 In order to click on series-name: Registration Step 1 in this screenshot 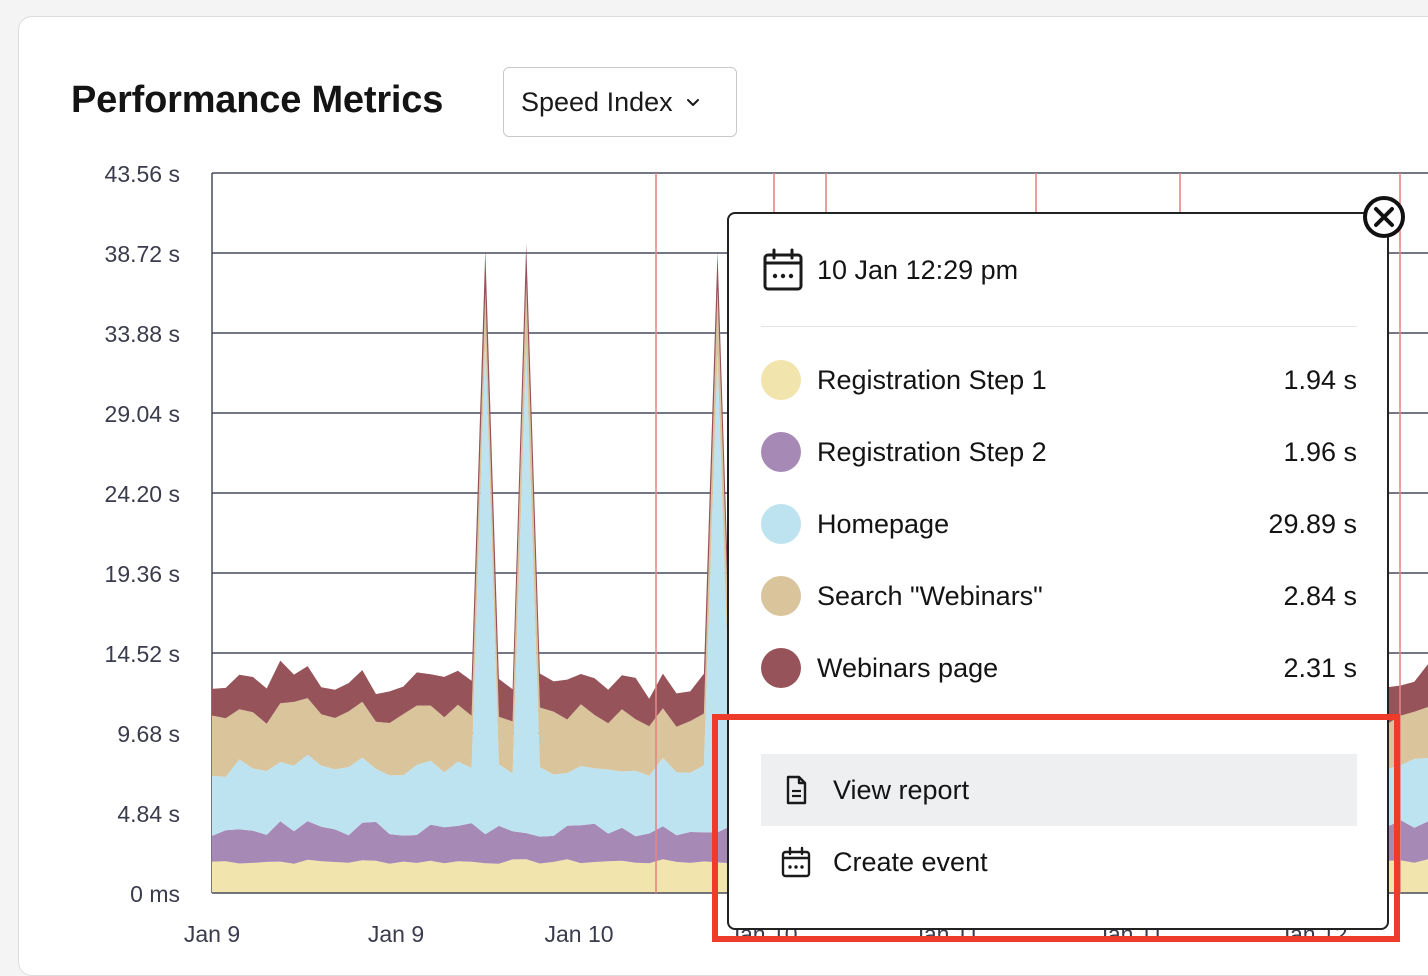, I will do `click(932, 379)`.